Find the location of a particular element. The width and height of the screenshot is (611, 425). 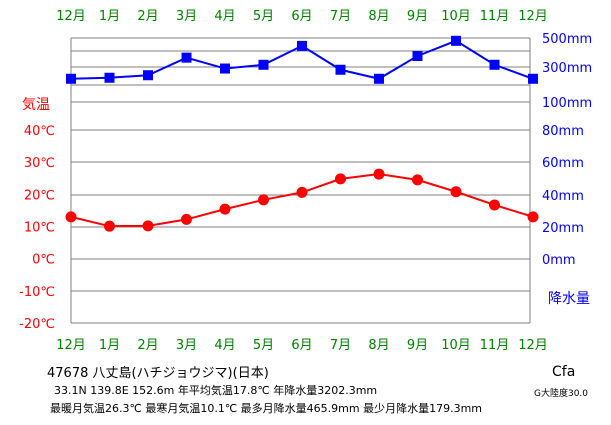

y-tick-label-temperature: 20℃ is located at coordinates (39, 195).